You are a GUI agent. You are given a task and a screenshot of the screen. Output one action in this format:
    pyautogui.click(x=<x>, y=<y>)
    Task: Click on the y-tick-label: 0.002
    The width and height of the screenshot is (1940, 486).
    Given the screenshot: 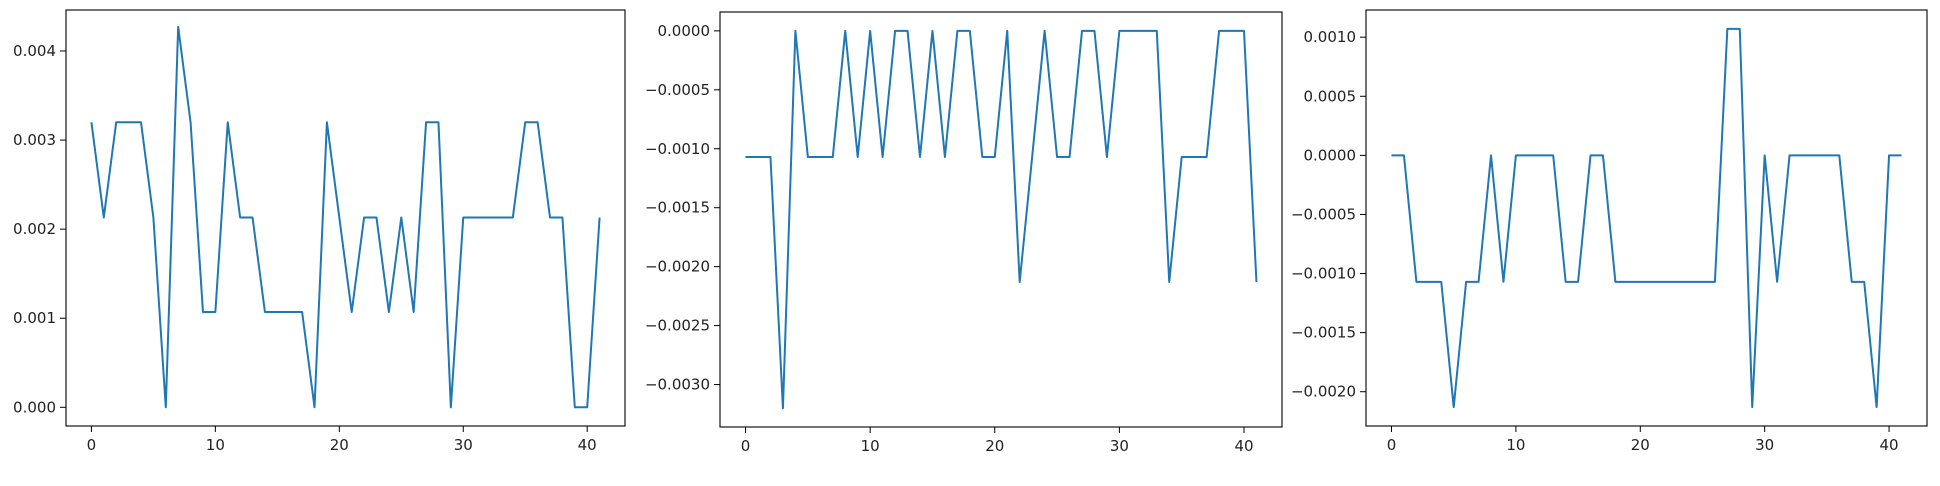 What is the action you would take?
    pyautogui.click(x=34, y=229)
    